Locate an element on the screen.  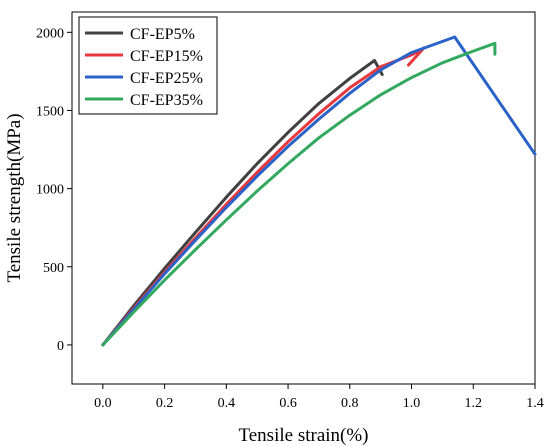
y-tick-label: 500 is located at coordinates (53, 268).